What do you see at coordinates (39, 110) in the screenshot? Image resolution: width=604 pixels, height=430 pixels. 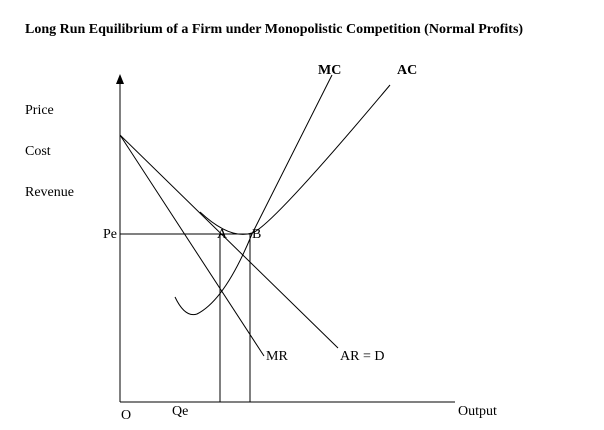 I see `y-label: Price` at bounding box center [39, 110].